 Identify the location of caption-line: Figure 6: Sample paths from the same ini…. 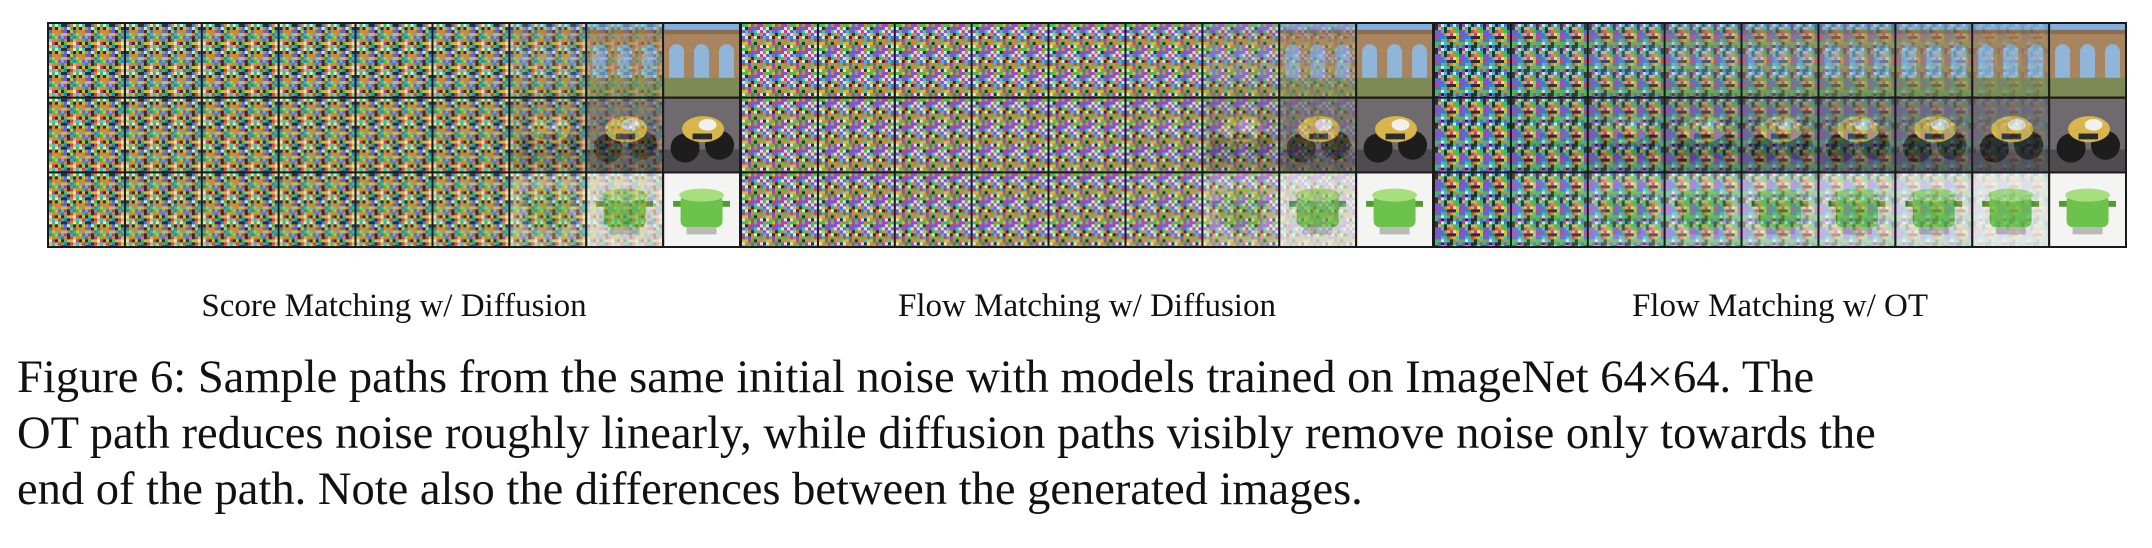
(916, 377).